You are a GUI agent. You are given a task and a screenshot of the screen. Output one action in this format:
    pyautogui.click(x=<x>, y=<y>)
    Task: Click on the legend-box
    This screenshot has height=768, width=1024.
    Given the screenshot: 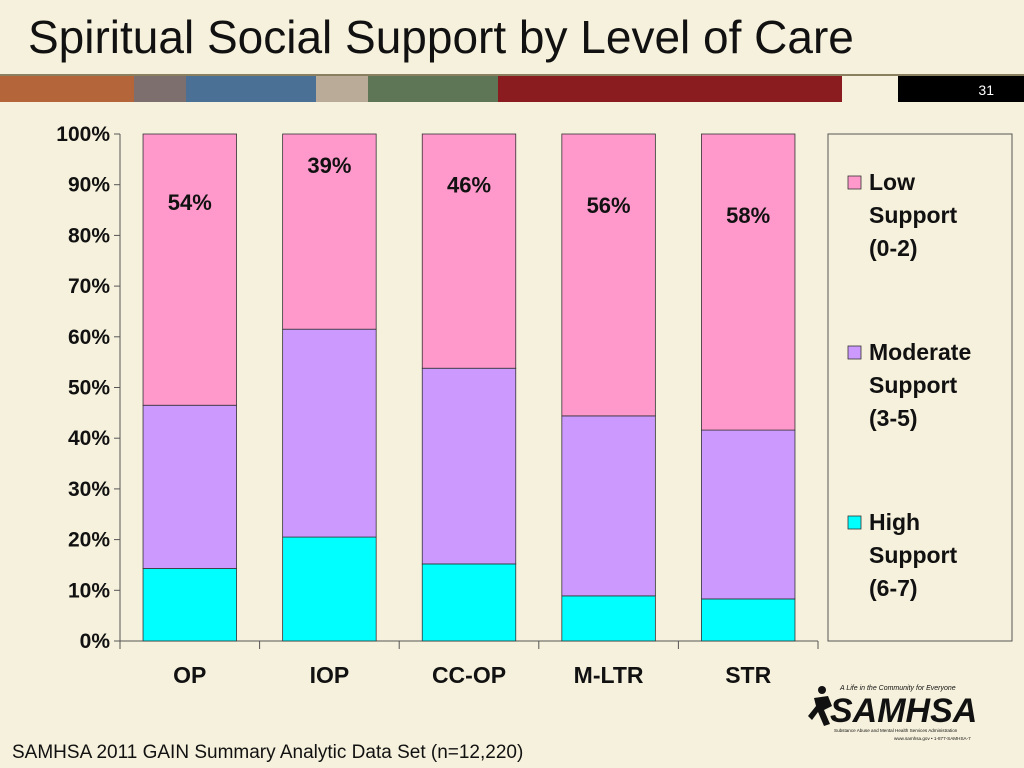 What is the action you would take?
    pyautogui.click(x=920, y=387)
    